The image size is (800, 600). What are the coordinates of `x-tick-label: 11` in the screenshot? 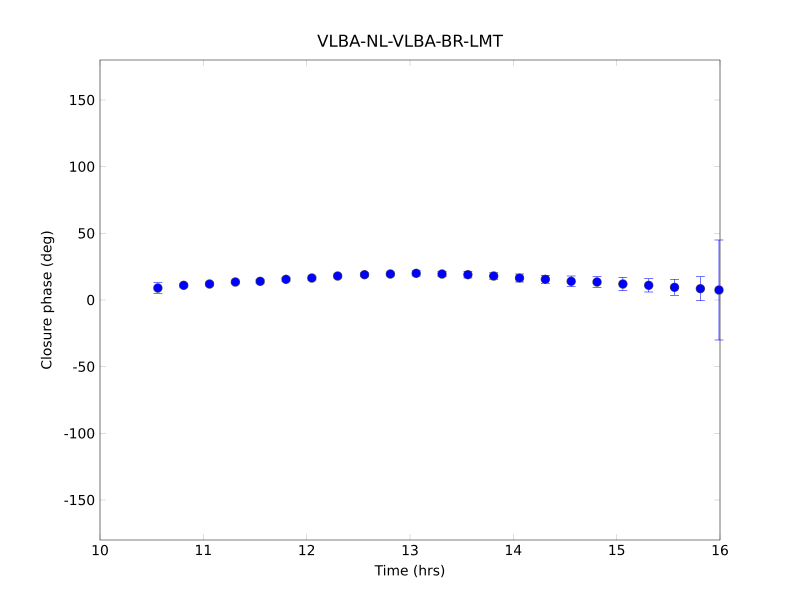 It's located at (203, 549).